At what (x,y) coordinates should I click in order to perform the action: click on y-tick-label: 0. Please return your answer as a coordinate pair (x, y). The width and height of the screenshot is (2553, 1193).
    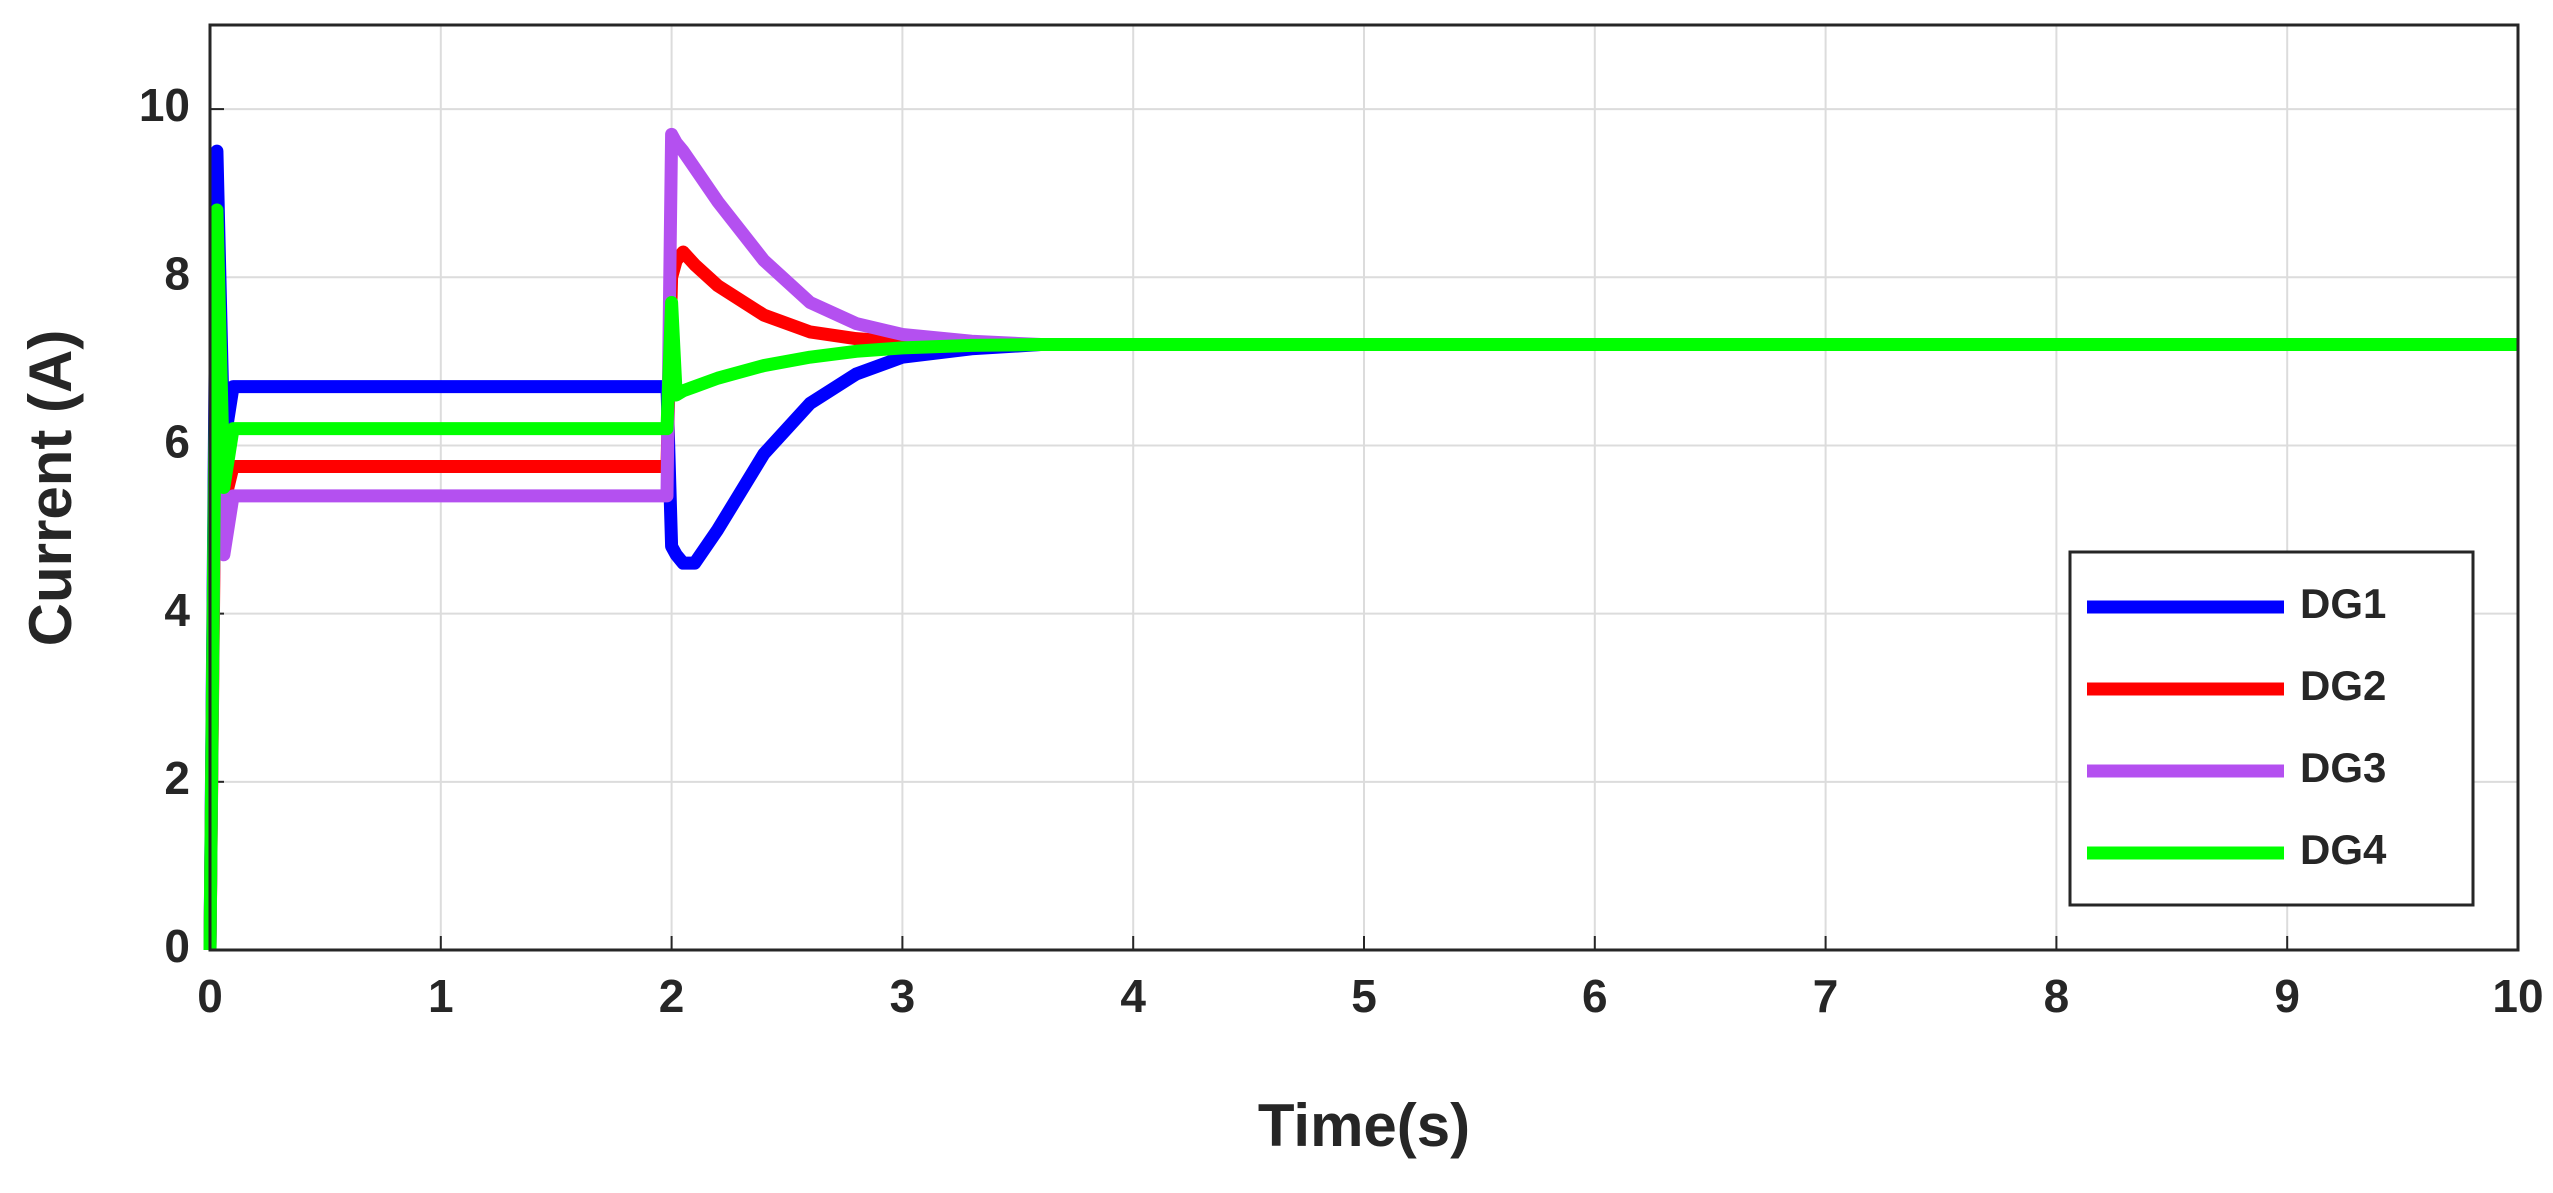
    Looking at the image, I should click on (177, 946).